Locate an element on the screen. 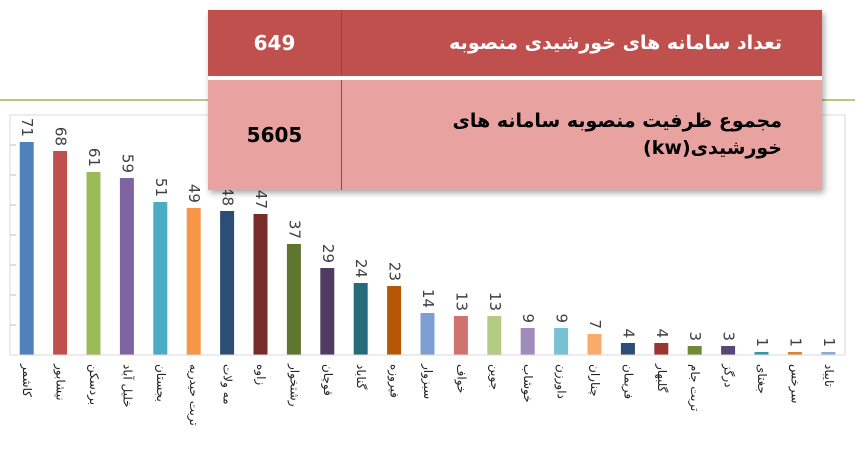 This screenshot has height=460, width=855. cell: 5605 is located at coordinates (275, 135).